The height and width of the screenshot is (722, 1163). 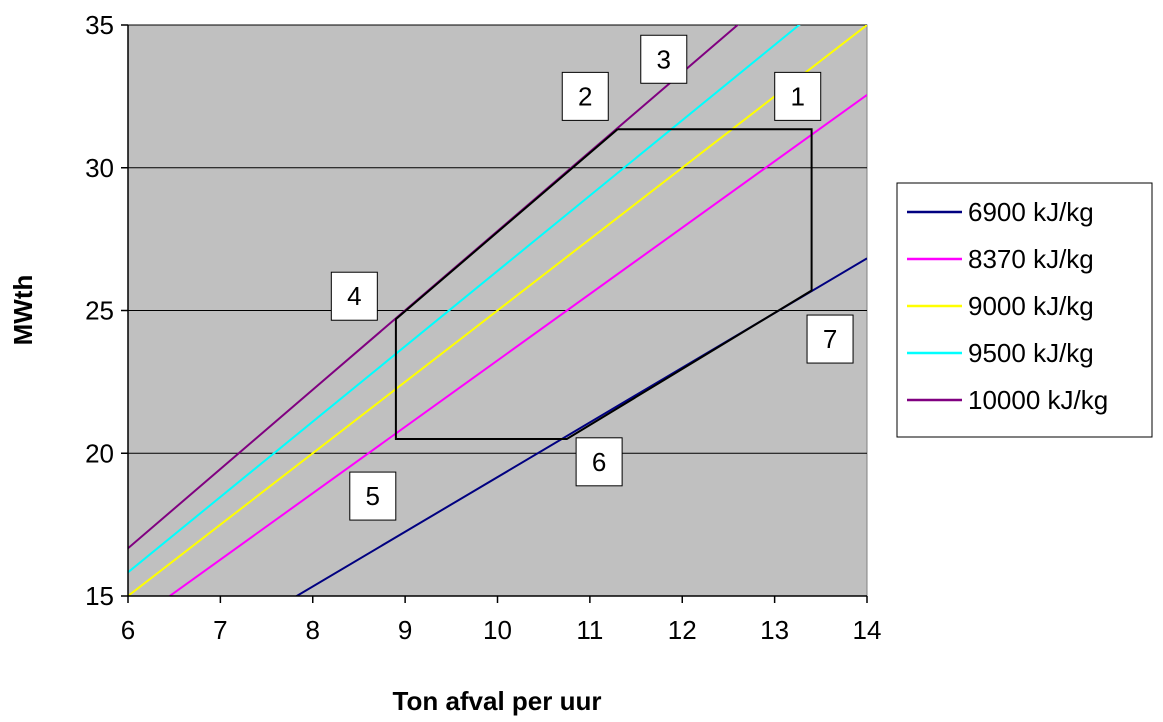 What do you see at coordinates (405, 630) in the screenshot?
I see `x-tick-label: 9` at bounding box center [405, 630].